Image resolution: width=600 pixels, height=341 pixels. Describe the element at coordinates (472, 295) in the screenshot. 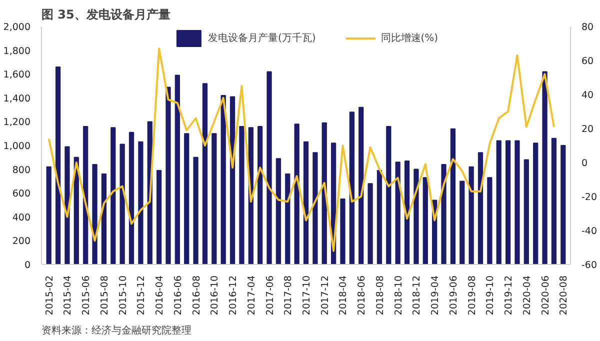

I see `x-tick-label: 2019-08` at that location.